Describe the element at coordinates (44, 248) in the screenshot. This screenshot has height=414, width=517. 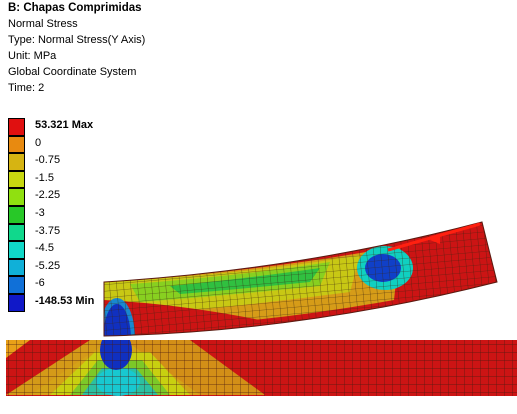
I see `legend-label: -4.5` at that location.